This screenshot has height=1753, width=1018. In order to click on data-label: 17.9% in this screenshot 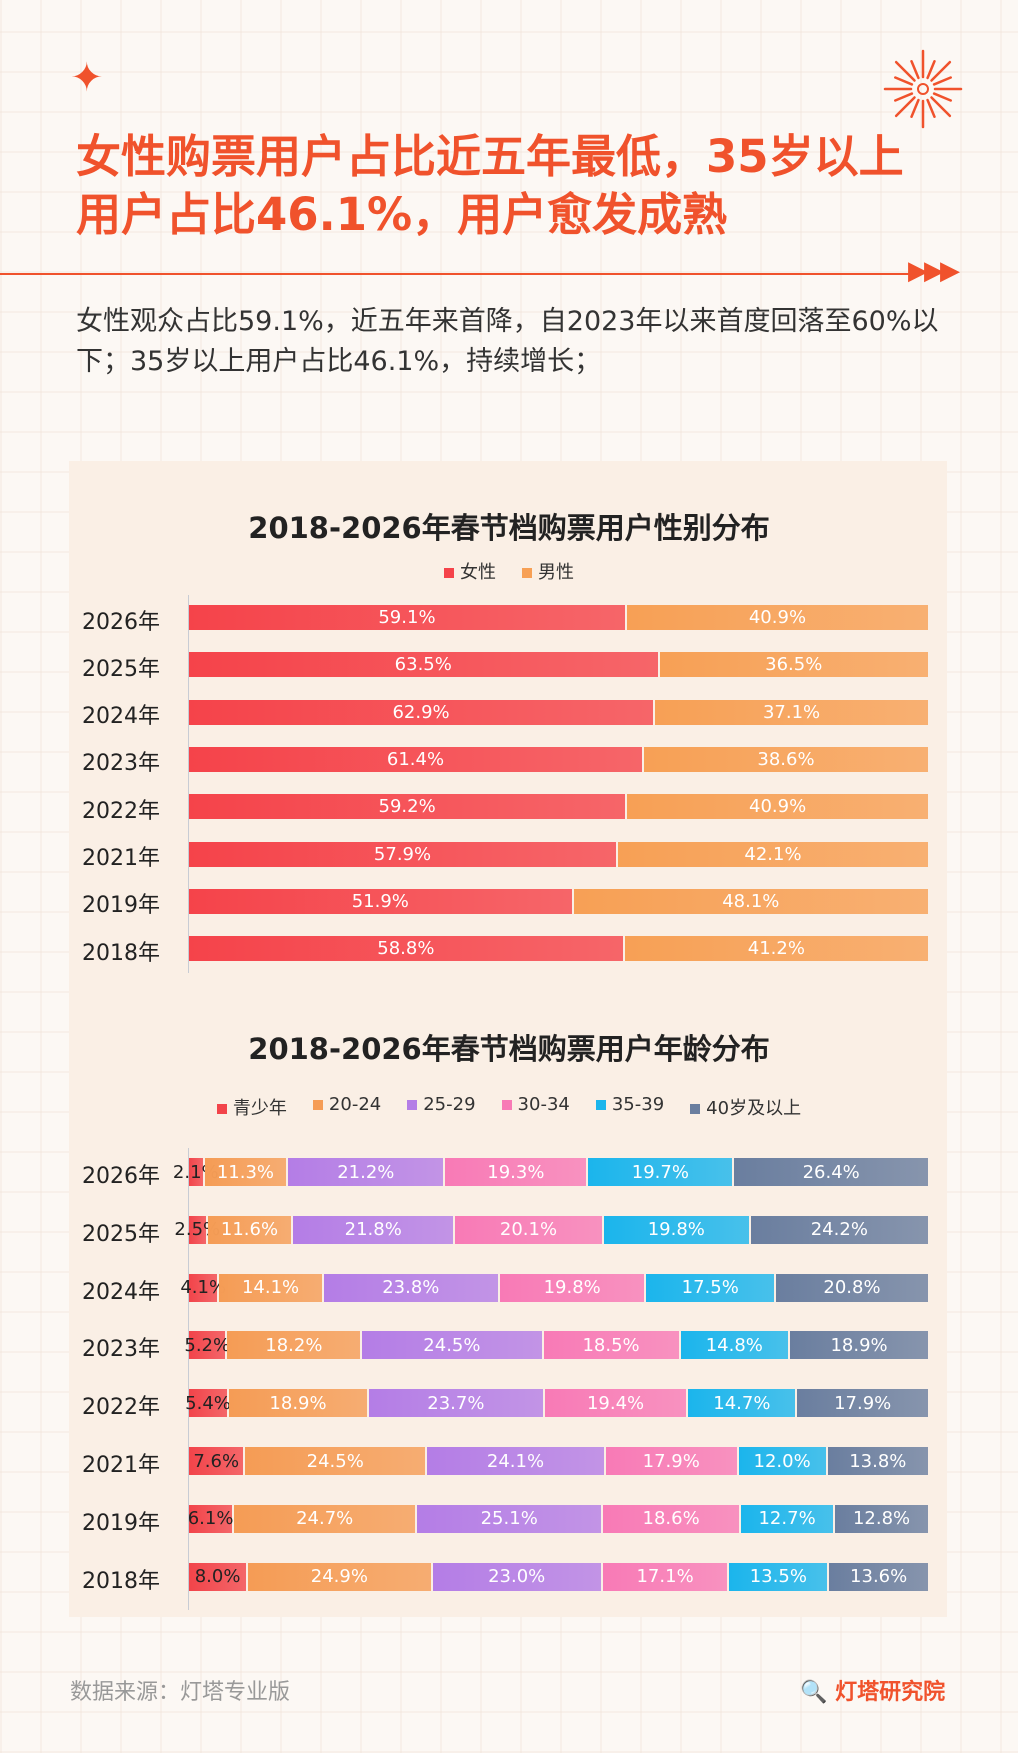, I will do `click(863, 1403)`.